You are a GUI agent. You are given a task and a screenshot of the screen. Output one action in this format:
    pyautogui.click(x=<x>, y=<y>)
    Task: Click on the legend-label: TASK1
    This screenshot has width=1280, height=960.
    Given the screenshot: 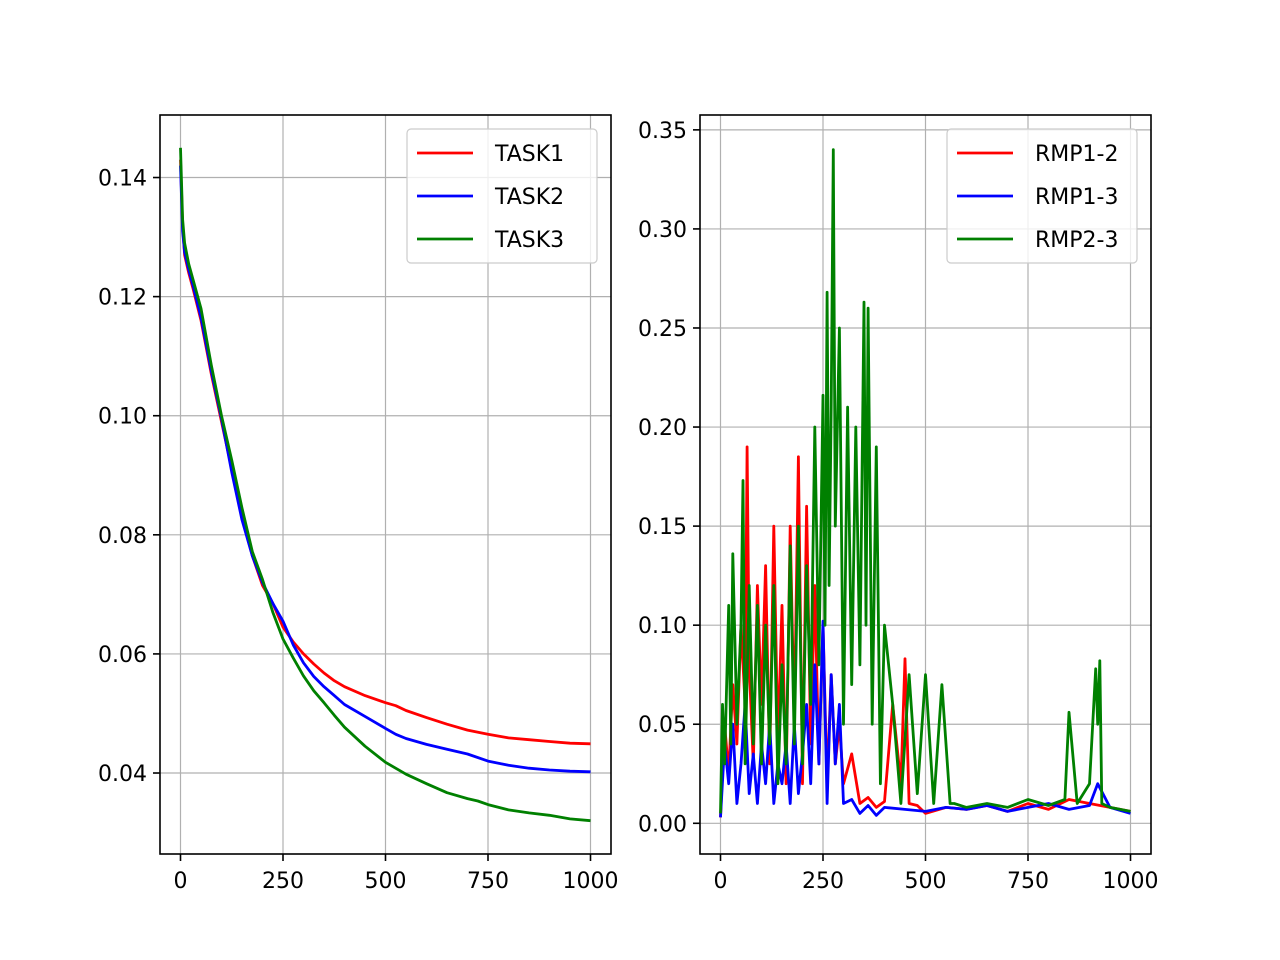 What is the action you would take?
    pyautogui.click(x=529, y=154)
    